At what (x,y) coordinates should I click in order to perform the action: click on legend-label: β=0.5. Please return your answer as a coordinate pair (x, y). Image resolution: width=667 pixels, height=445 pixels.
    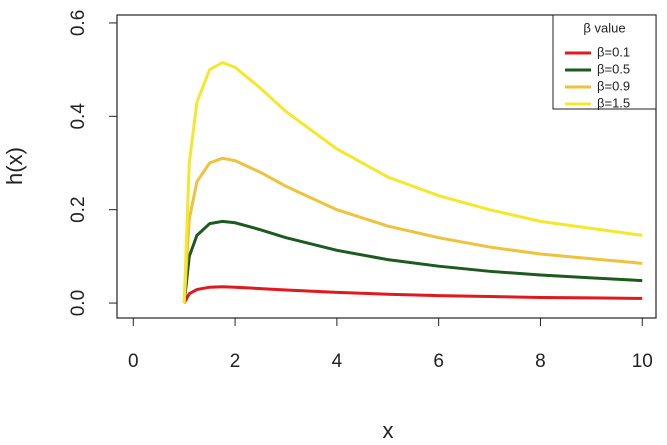
    Looking at the image, I should click on (613, 68).